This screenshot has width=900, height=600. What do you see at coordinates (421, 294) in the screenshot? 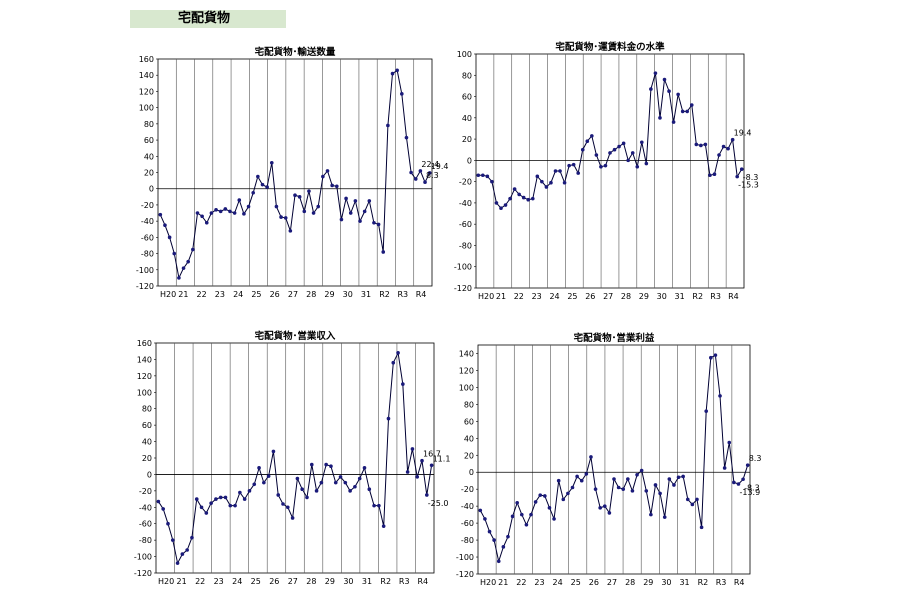
I see `x-tick-label: R4` at bounding box center [421, 294].